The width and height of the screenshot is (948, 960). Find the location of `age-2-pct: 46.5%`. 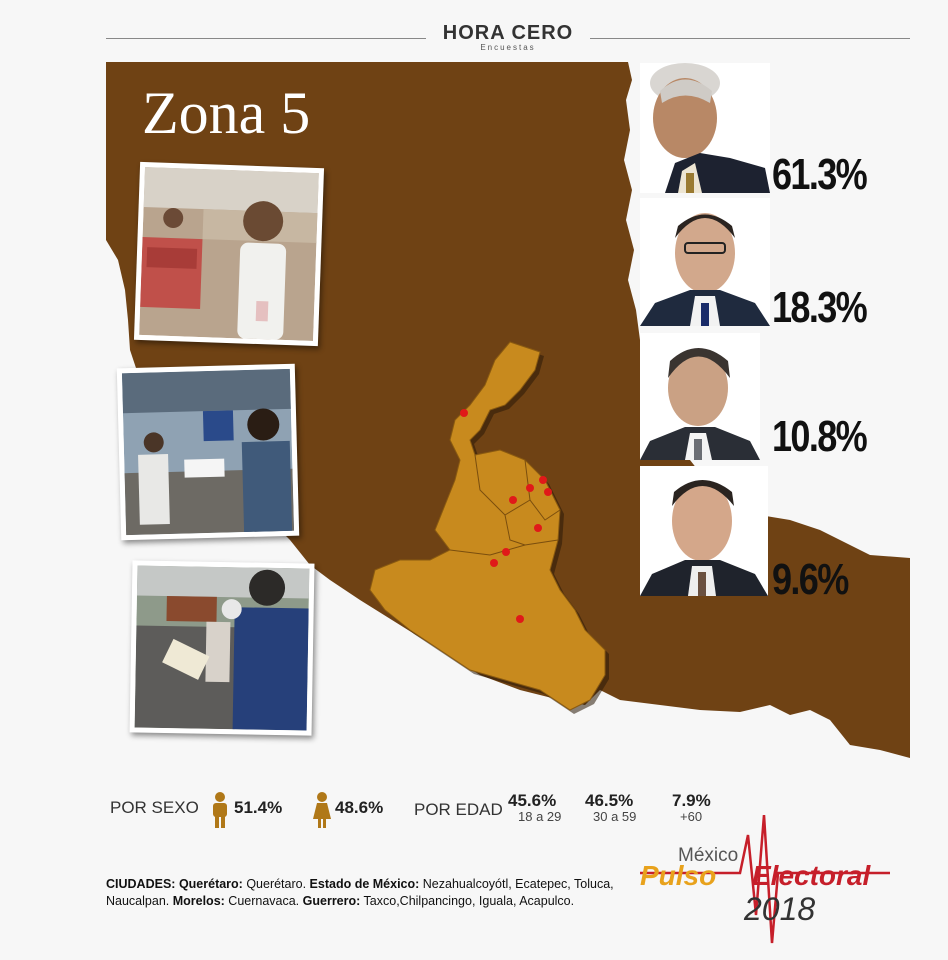

age-2-pct: 46.5% is located at coordinates (609, 800).